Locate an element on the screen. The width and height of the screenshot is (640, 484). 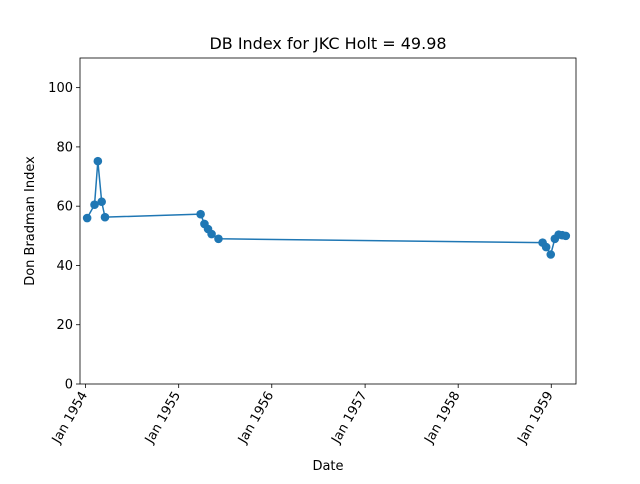
y-tick-label: 80 is located at coordinates (64, 147).